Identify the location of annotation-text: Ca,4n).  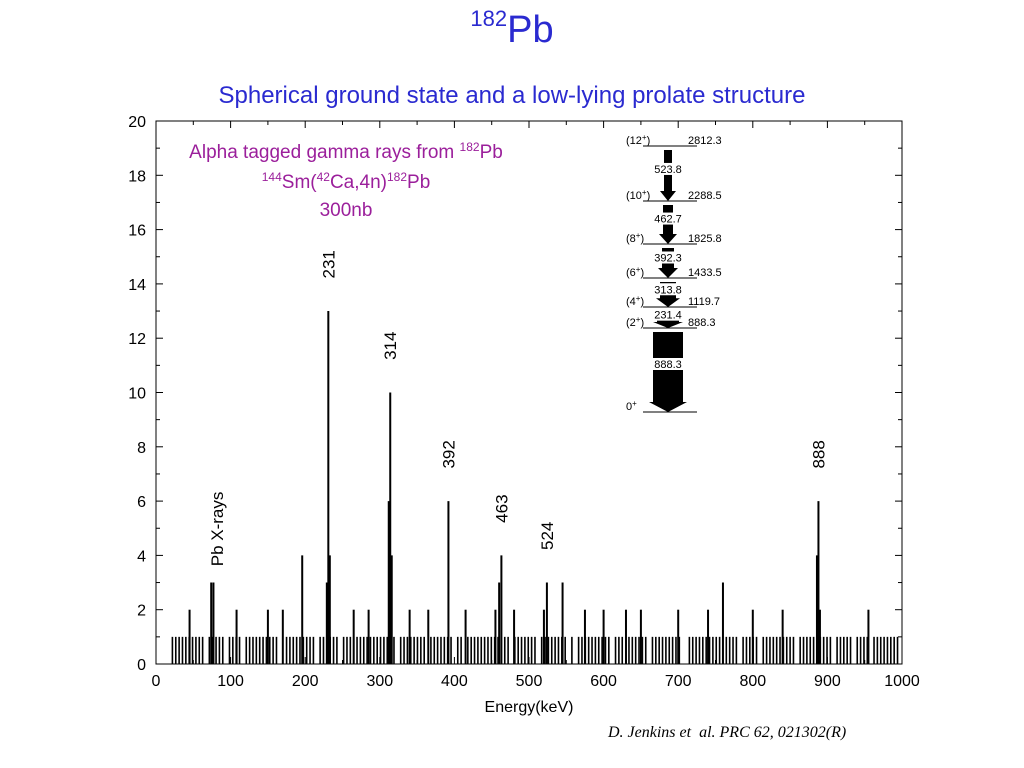
(358, 182).